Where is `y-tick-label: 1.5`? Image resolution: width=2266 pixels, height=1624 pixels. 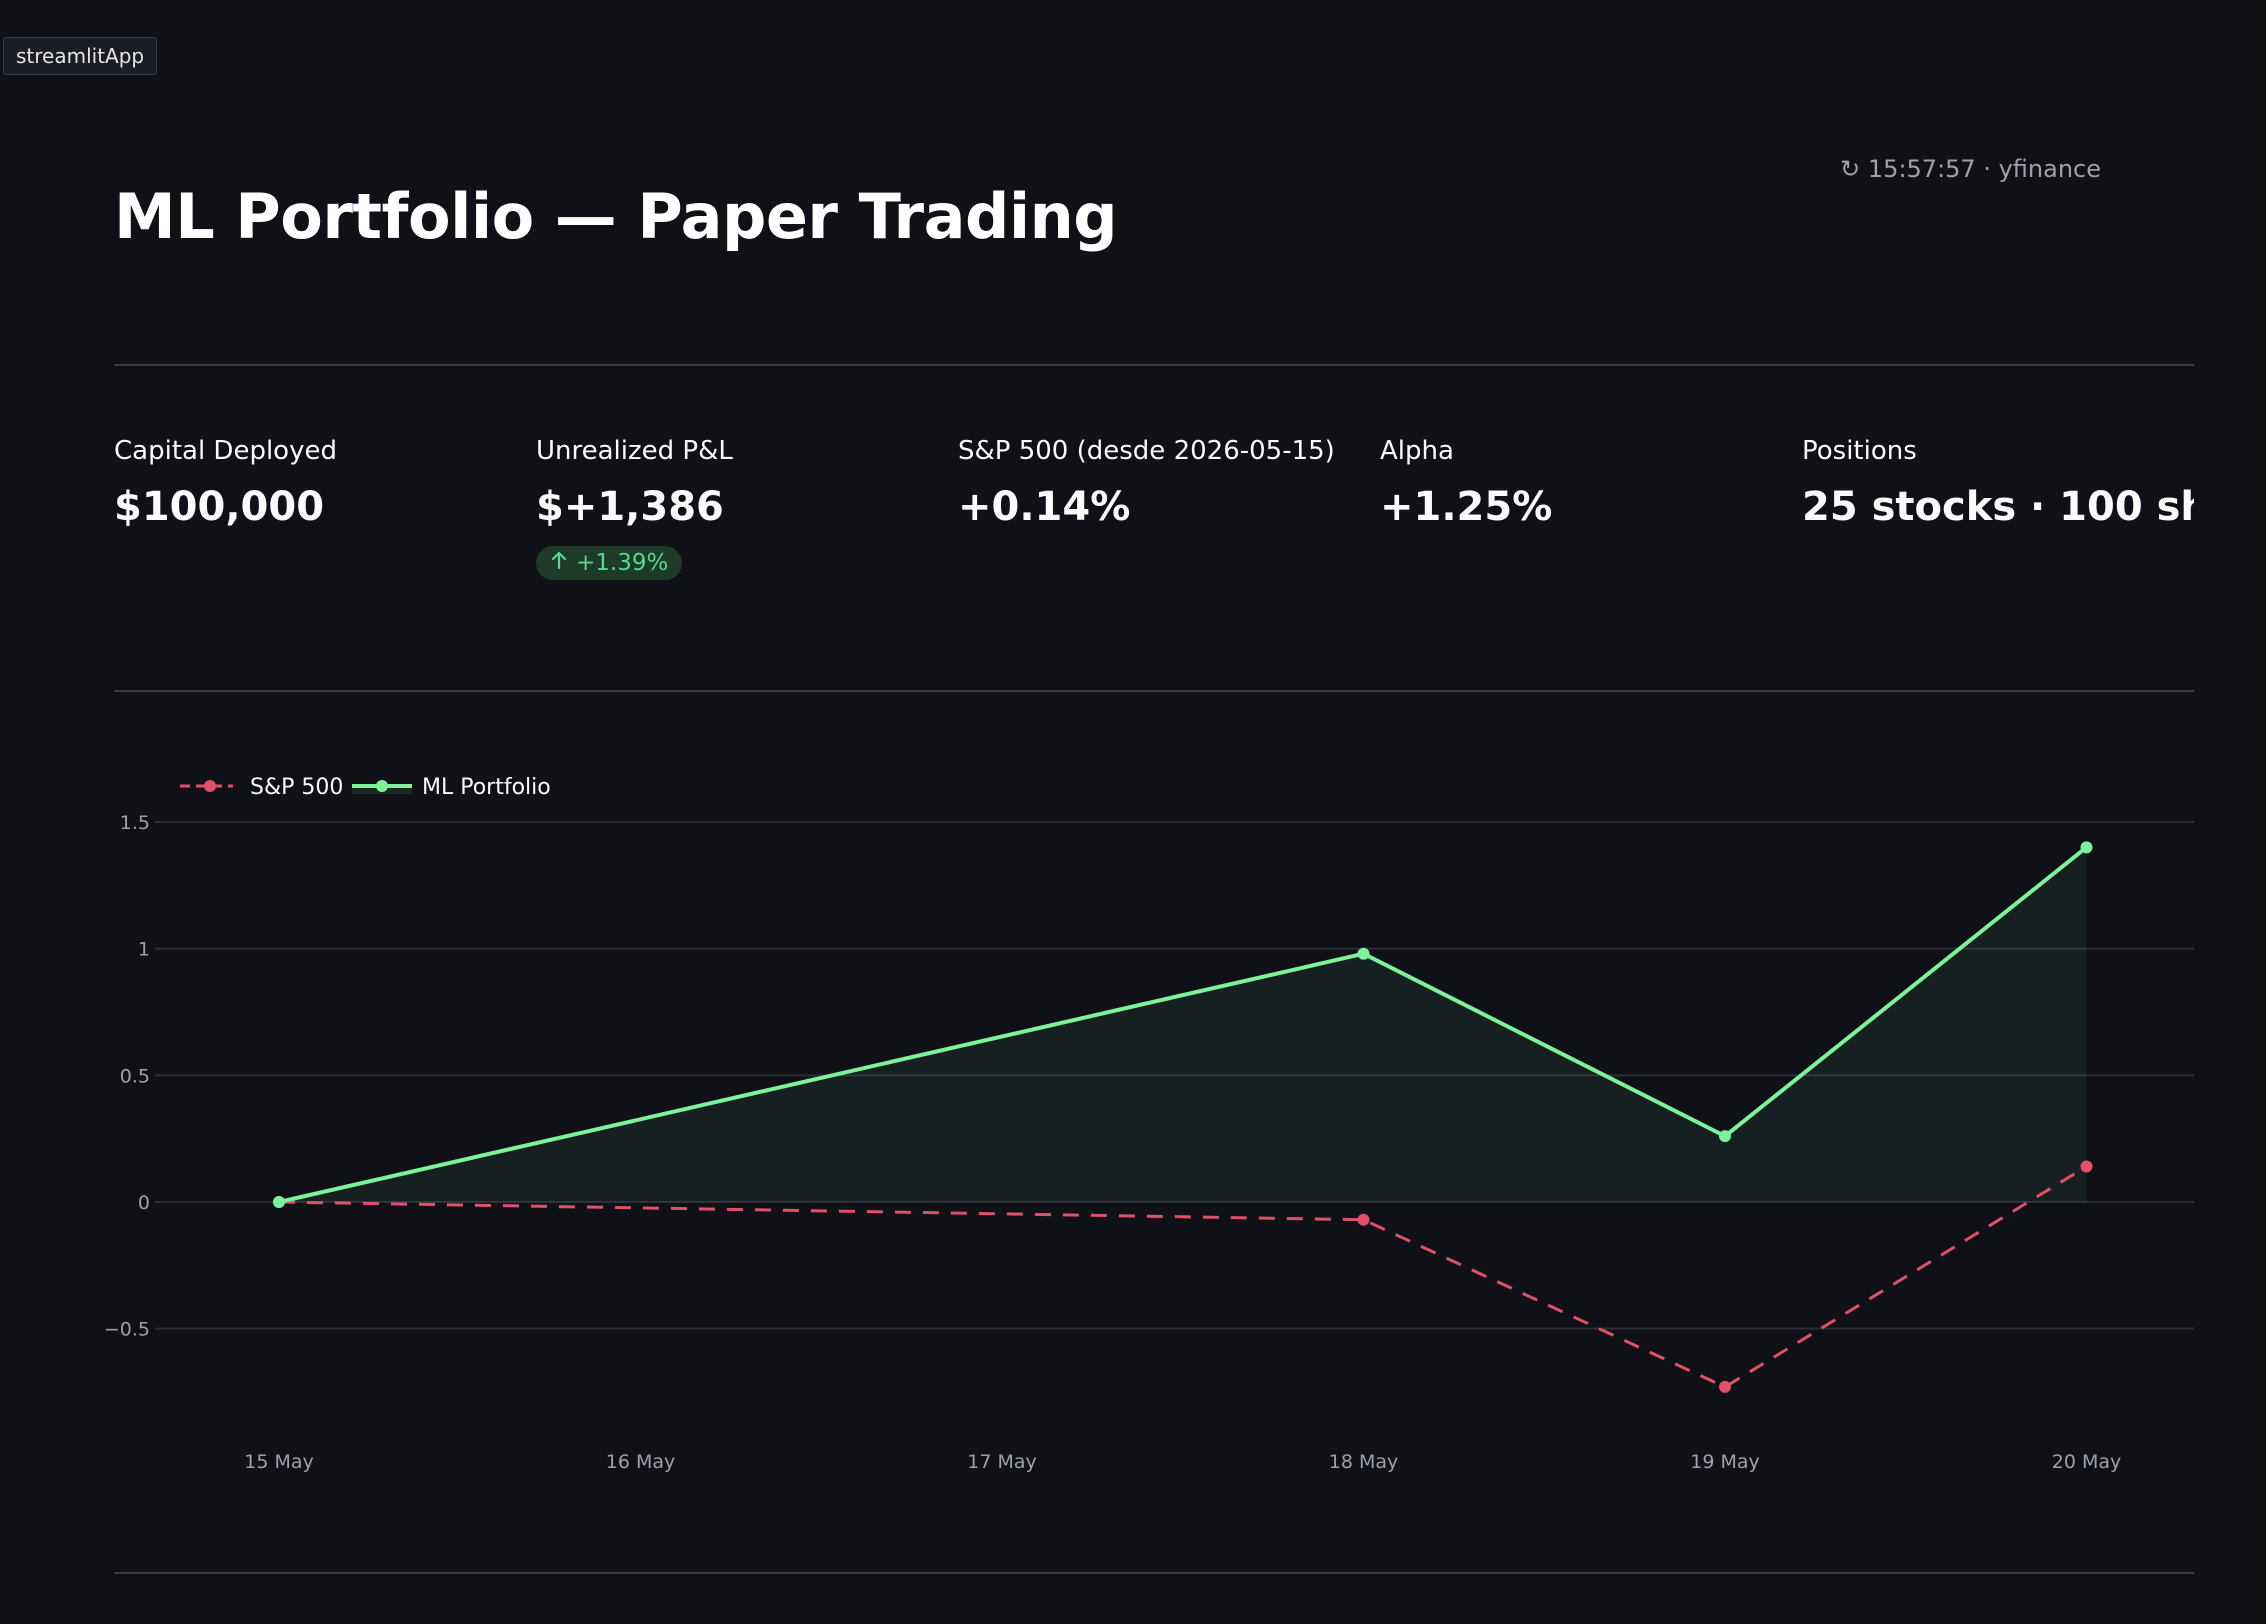
y-tick-label: 1.5 is located at coordinates (135, 823).